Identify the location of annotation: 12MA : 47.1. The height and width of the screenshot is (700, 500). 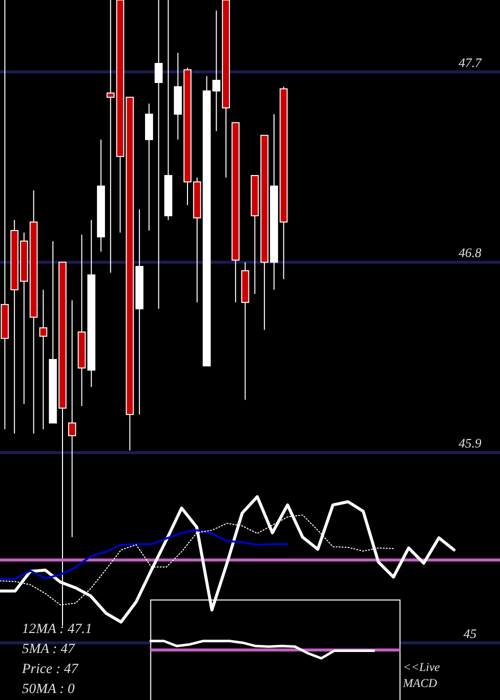
(57, 629).